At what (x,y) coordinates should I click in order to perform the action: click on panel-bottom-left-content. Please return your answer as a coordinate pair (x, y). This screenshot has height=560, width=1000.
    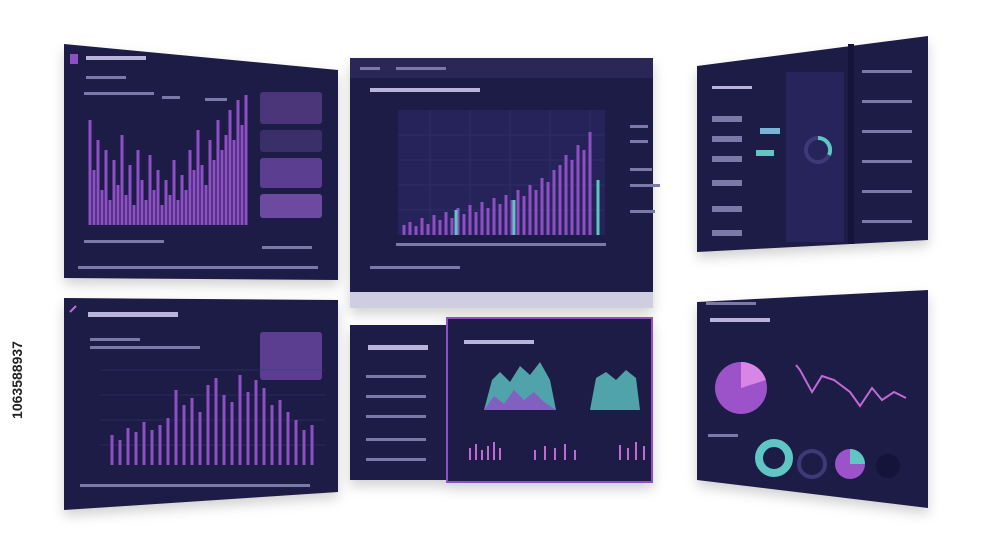
    Looking at the image, I should click on (197, 396).